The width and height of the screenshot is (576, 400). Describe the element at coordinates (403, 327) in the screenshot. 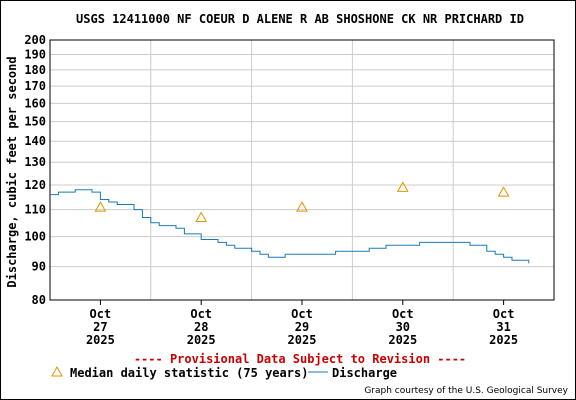

I see `x-tick-label: 30` at that location.